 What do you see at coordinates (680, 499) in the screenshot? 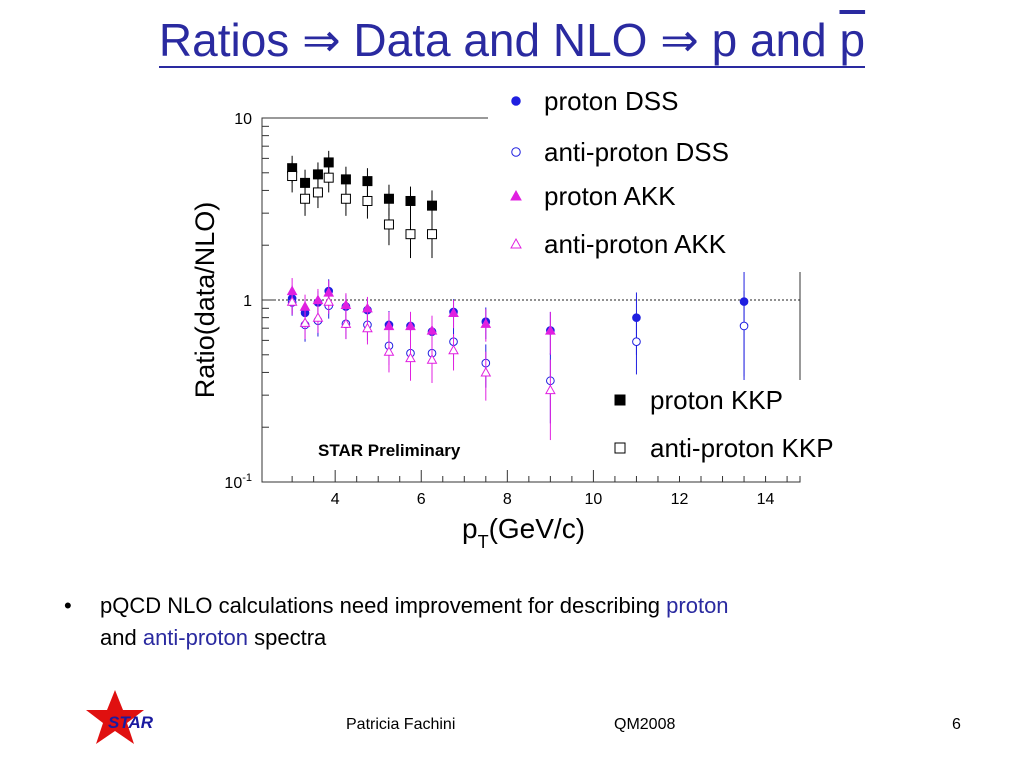
I see `x-tick-label: 12` at bounding box center [680, 499].